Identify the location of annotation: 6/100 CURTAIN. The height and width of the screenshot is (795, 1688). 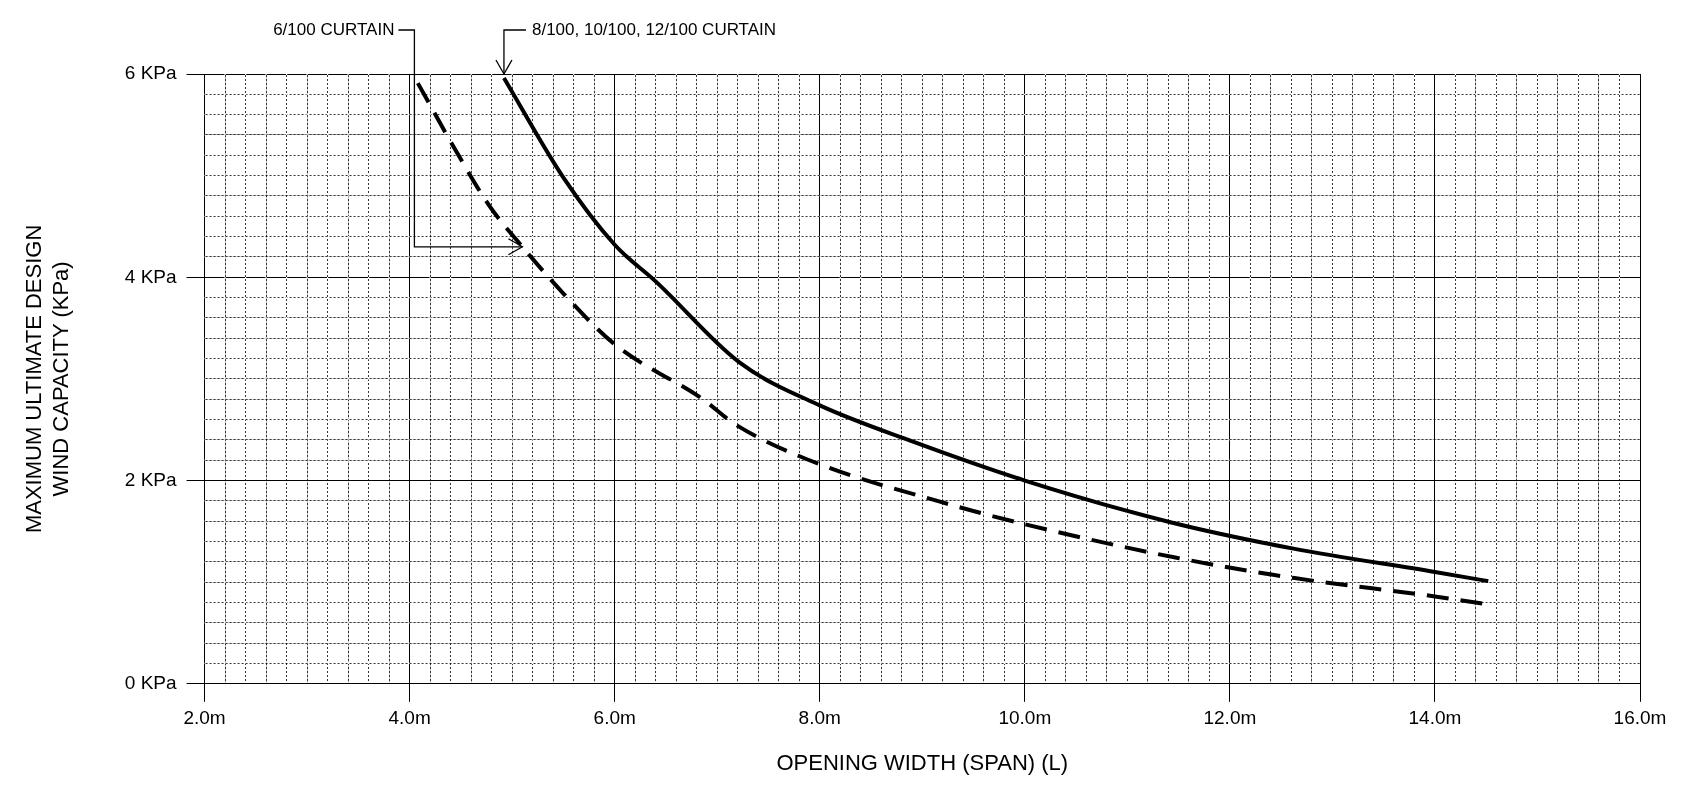
(334, 29).